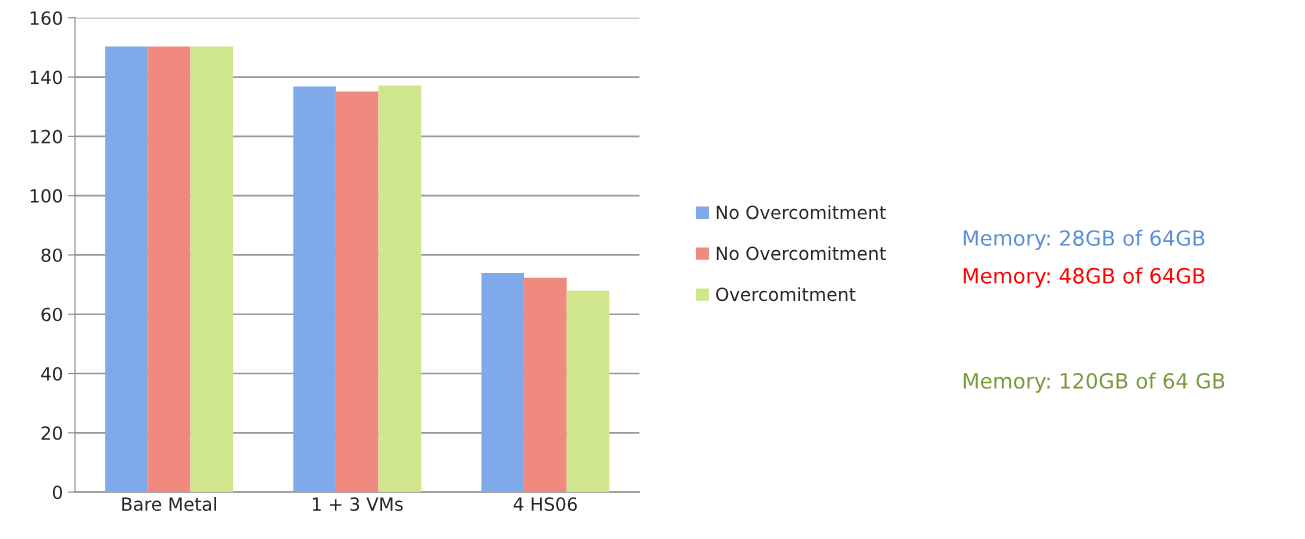 This screenshot has width=1305, height=539. What do you see at coordinates (57, 492) in the screenshot?
I see `y-tick-label: 0` at bounding box center [57, 492].